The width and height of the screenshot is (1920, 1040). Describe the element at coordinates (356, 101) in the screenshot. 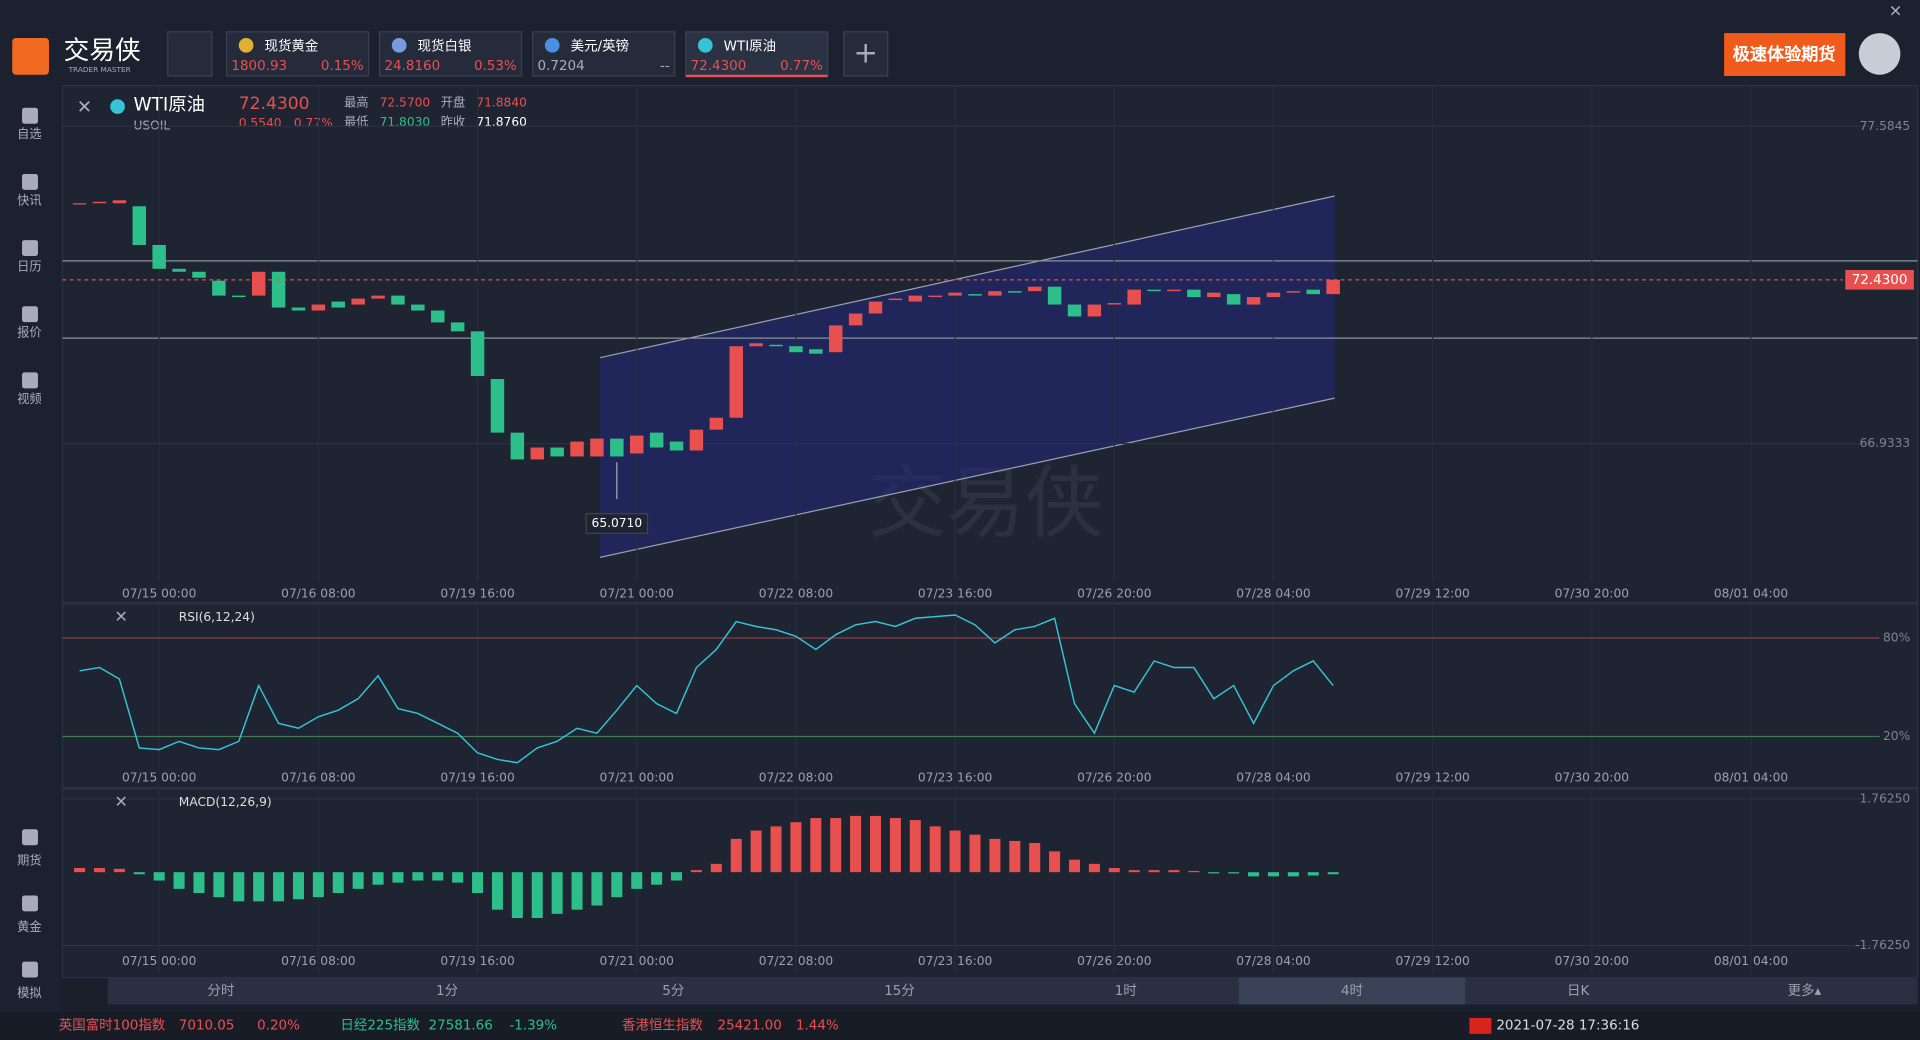

I see `quote-high-label: 最高` at that location.